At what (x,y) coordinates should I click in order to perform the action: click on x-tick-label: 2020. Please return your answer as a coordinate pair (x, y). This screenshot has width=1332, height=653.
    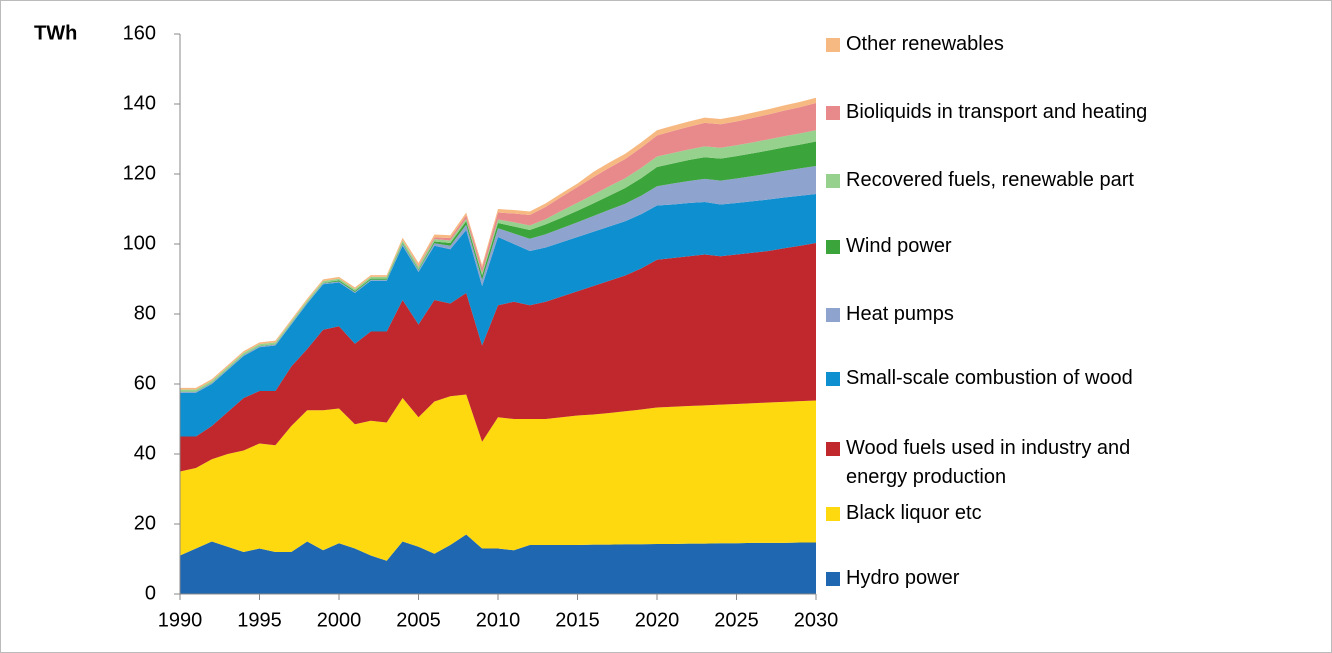
    Looking at the image, I should click on (657, 620).